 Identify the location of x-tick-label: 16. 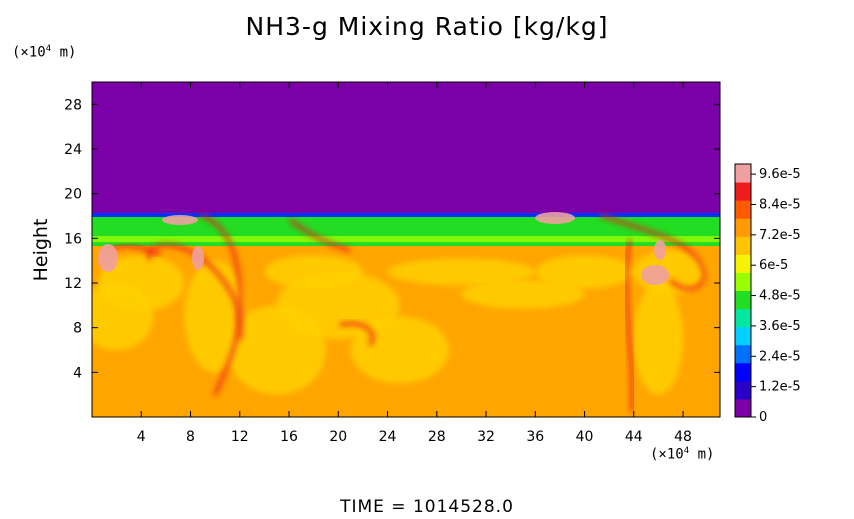
(289, 437).